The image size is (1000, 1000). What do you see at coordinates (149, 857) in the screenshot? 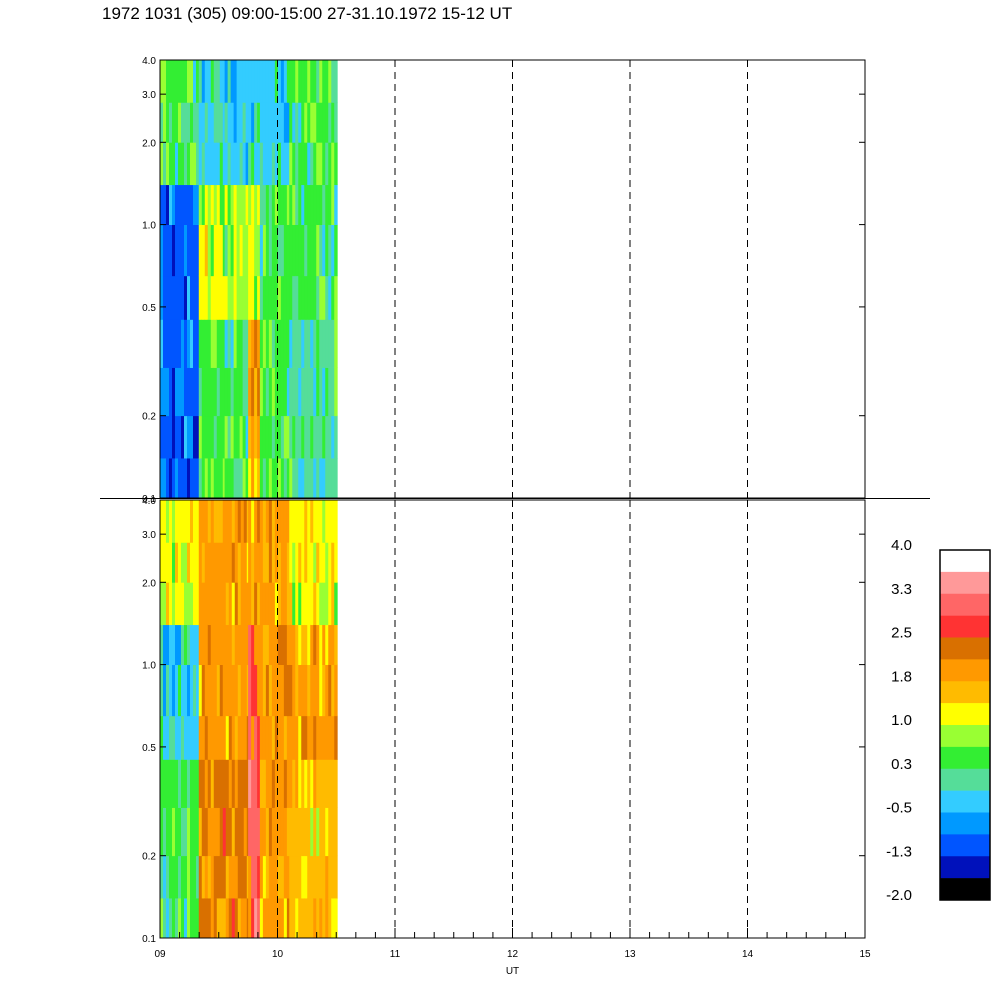
I see `y-tick-label: 0.2` at bounding box center [149, 857].